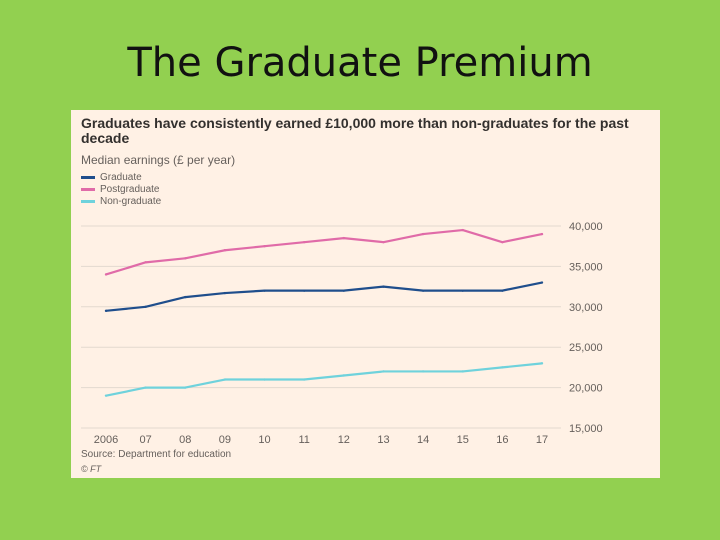 This screenshot has height=540, width=720. I want to click on y-tick-label: 20,000, so click(586, 389).